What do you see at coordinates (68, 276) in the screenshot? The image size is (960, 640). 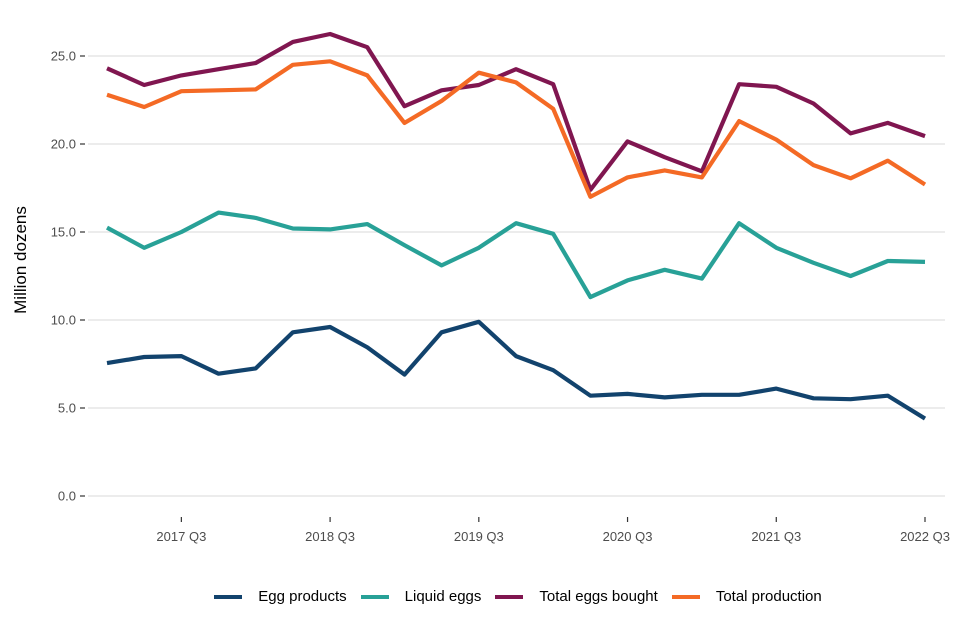 I see `y-axis: 0.0 5.0 10.0 15.0 20.0 25.0` at bounding box center [68, 276].